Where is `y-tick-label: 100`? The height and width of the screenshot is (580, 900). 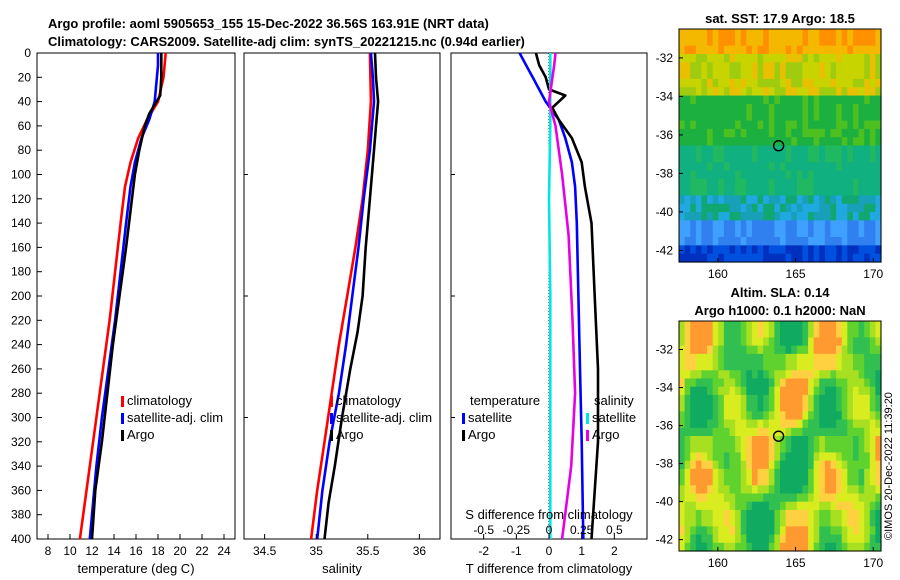
y-tick-label: 100 is located at coordinates (21, 175).